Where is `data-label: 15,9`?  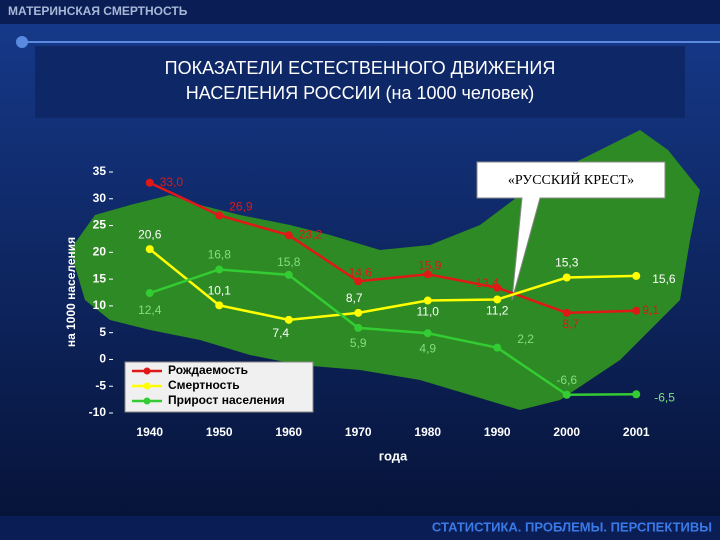 data-label: 15,9 is located at coordinates (430, 265).